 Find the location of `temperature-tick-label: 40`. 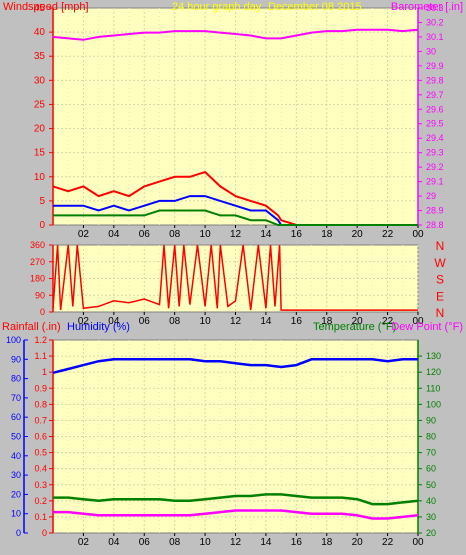

temperature-tick-label: 40 is located at coordinates (431, 501).